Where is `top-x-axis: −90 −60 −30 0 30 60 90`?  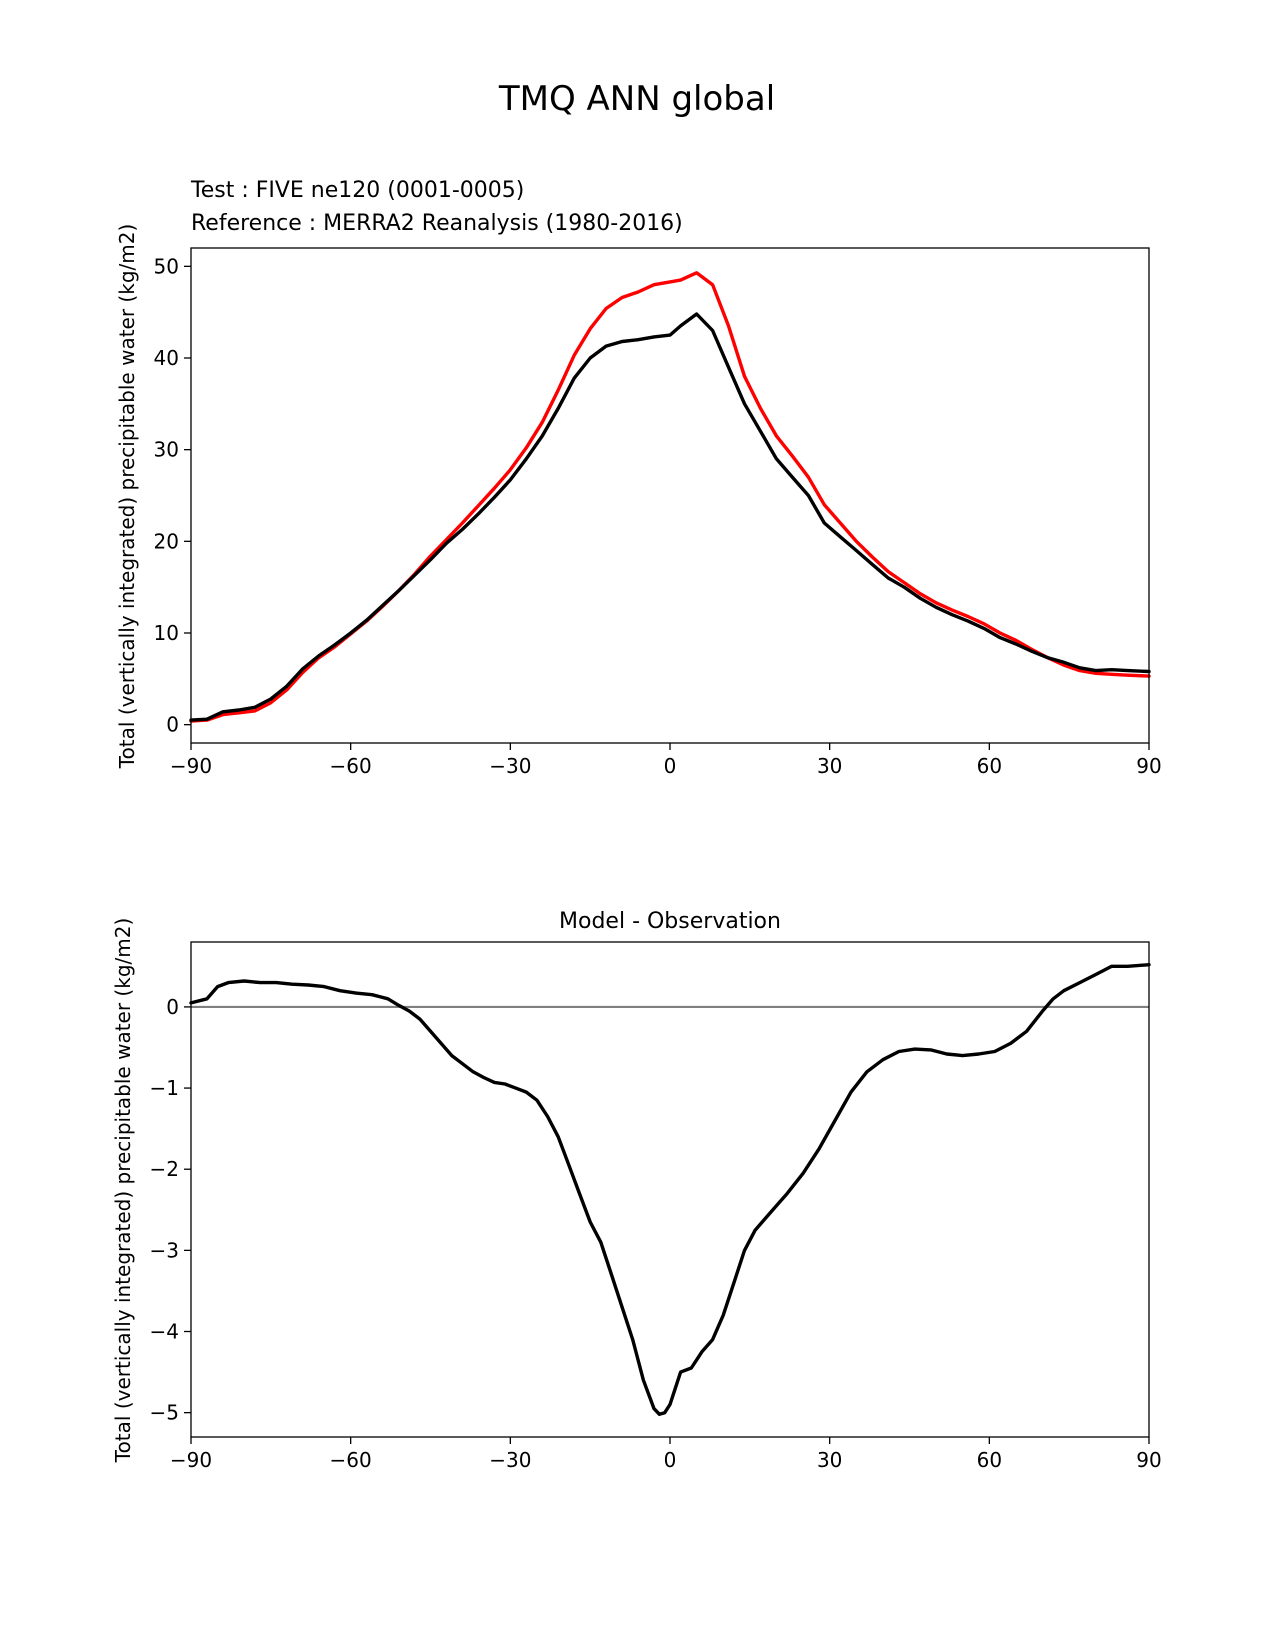
top-x-axis: −90 −60 −30 0 30 60 90 is located at coordinates (666, 760).